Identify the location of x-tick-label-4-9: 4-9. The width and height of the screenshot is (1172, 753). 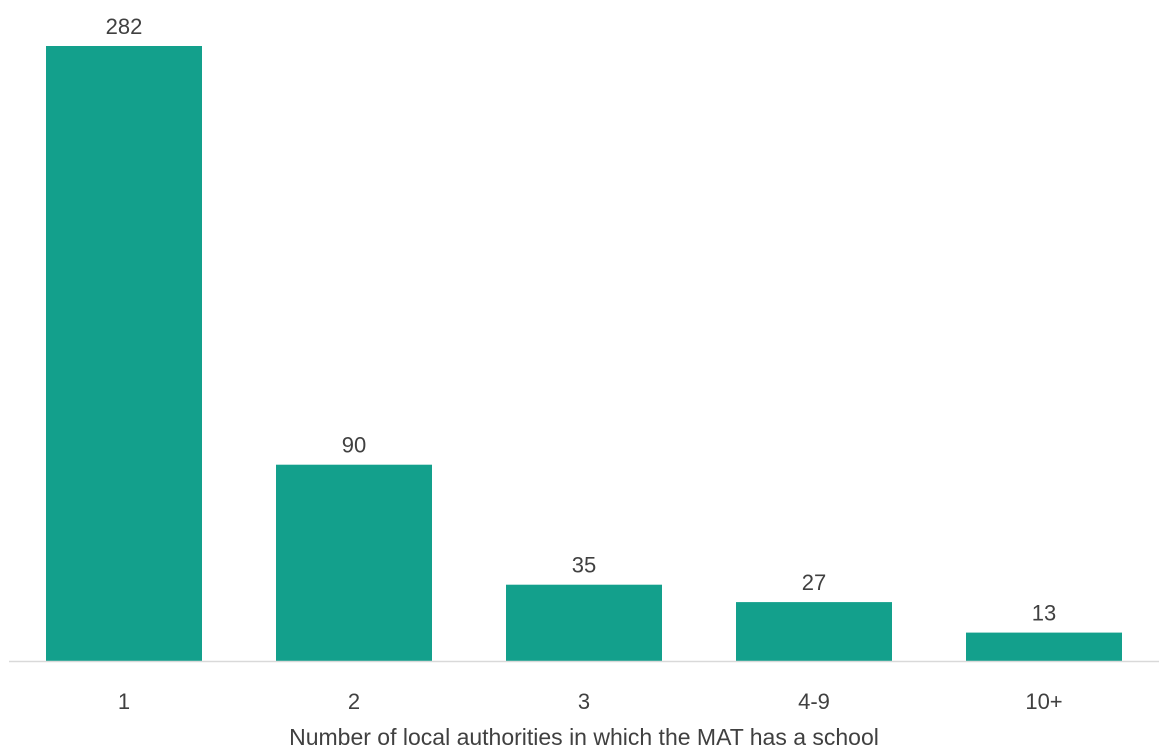
(814, 701).